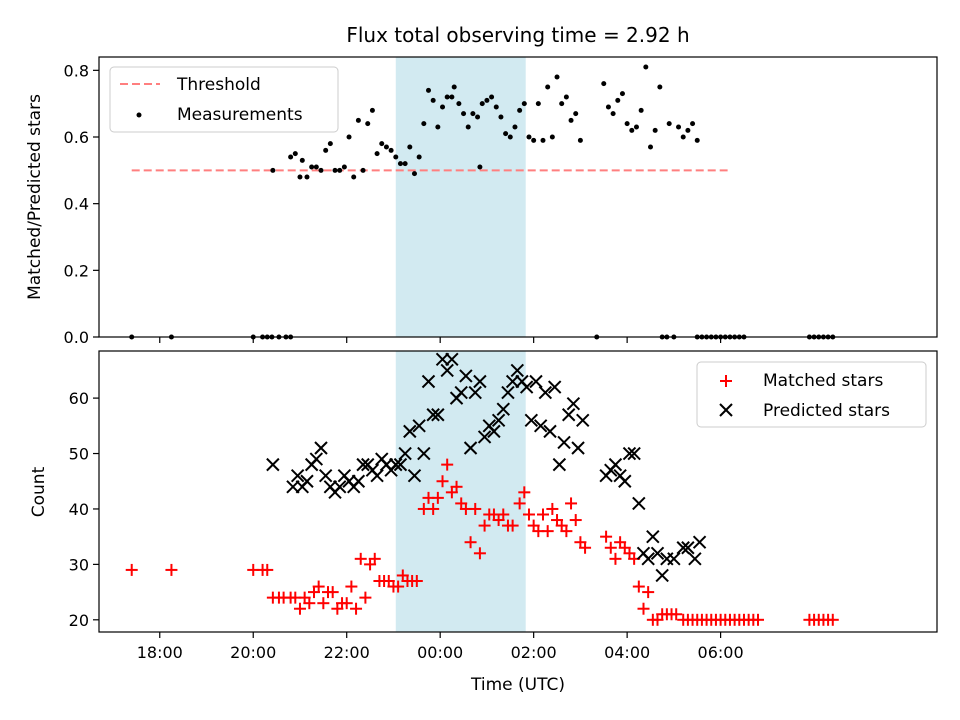  Describe the element at coordinates (79, 509) in the screenshot. I see `y-tick-label: 40` at that location.